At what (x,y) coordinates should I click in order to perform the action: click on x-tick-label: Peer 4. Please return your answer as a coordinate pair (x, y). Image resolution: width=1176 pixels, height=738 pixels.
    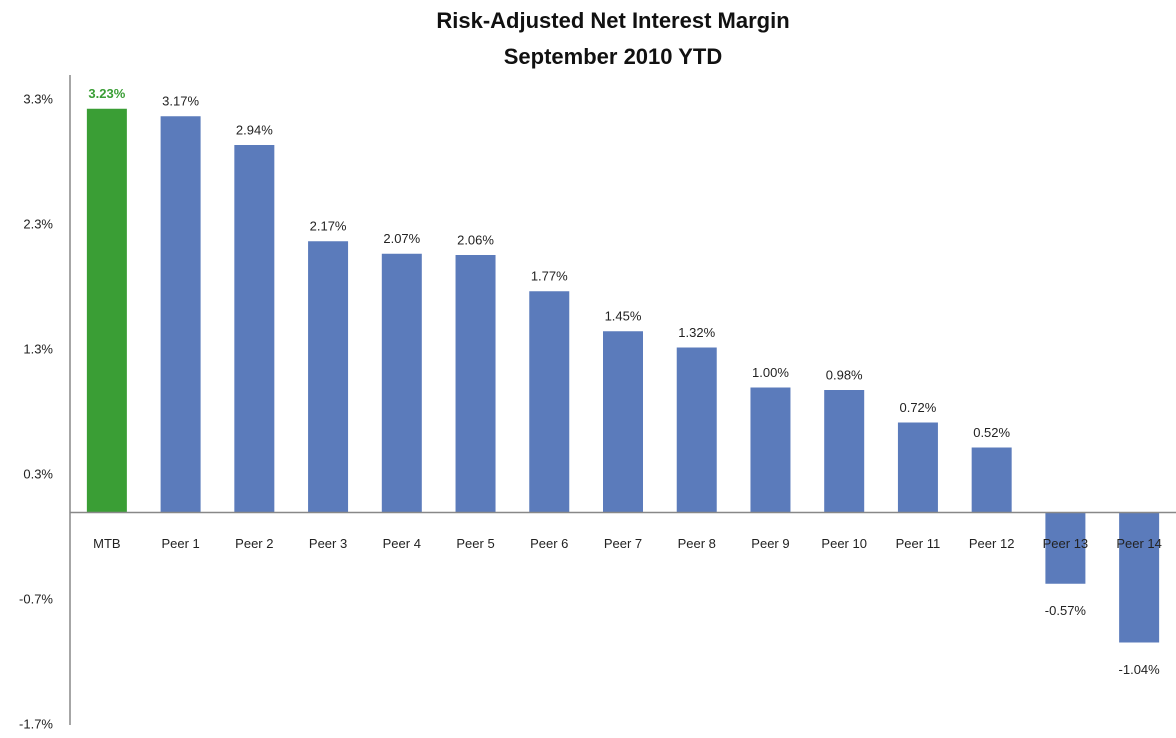
    Looking at the image, I should click on (402, 543).